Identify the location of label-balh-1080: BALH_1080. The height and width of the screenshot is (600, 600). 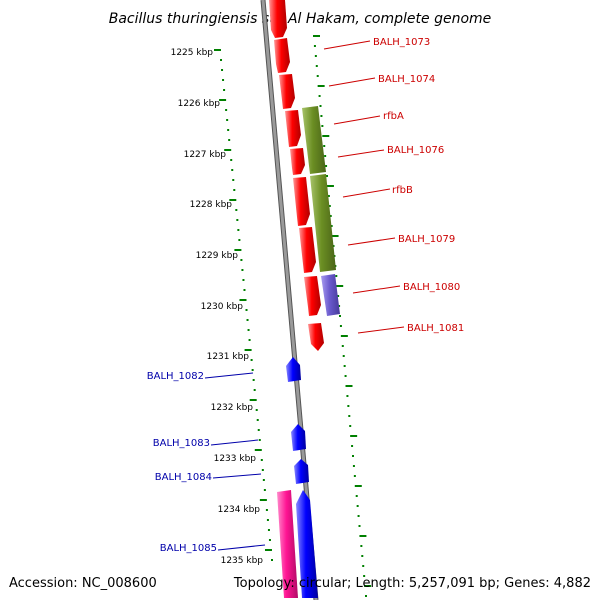
(431, 287).